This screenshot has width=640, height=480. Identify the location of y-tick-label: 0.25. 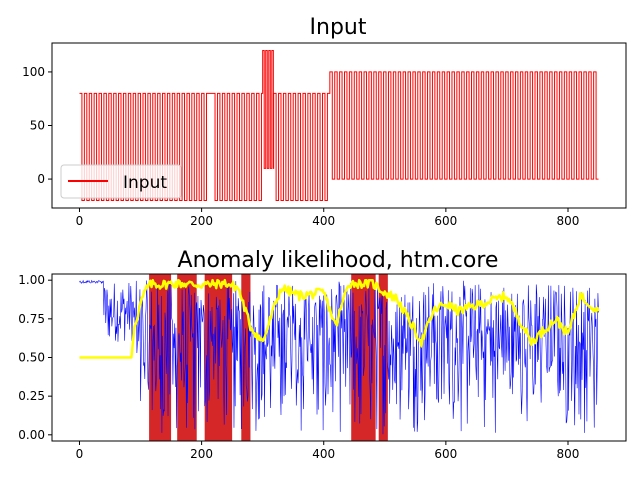
(31, 396).